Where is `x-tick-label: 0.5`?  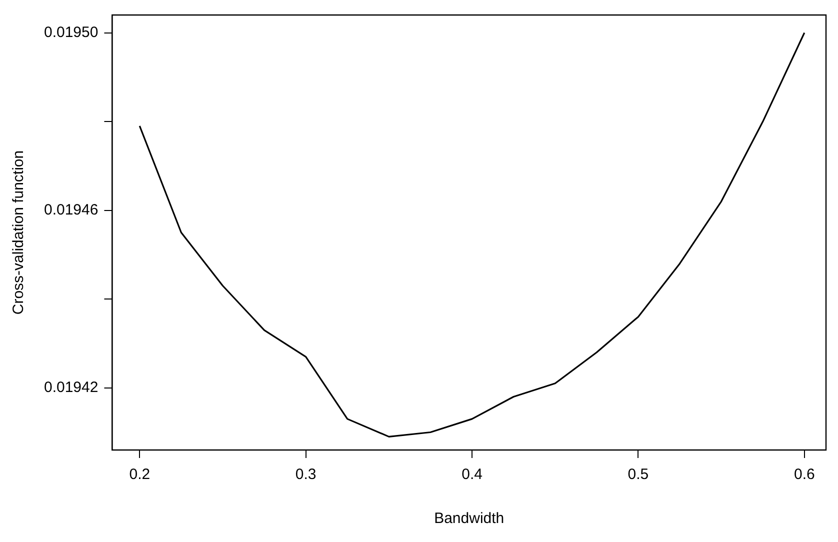 x-tick-label: 0.5 is located at coordinates (638, 475).